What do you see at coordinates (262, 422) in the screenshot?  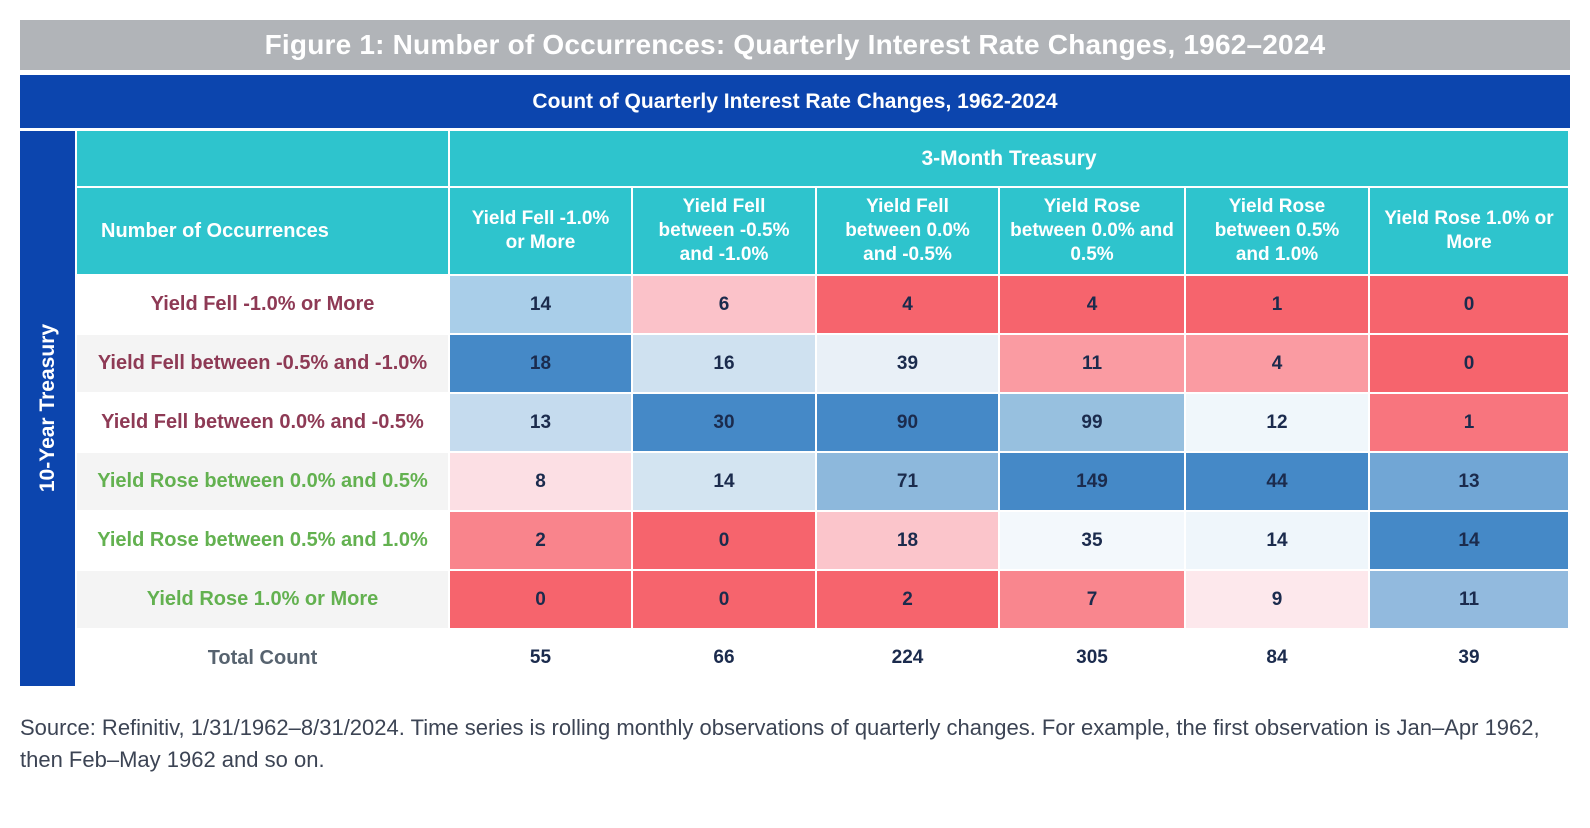 I see `row-label: Yield Fell between 0.0% and -0.5%` at bounding box center [262, 422].